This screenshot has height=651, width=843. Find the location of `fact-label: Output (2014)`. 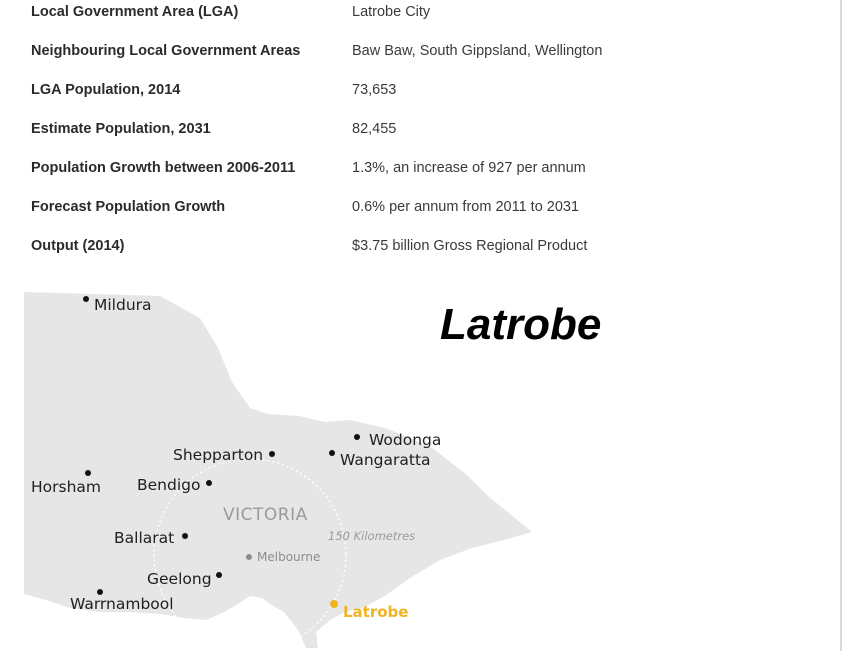

fact-label: Output (2014) is located at coordinates (78, 246).